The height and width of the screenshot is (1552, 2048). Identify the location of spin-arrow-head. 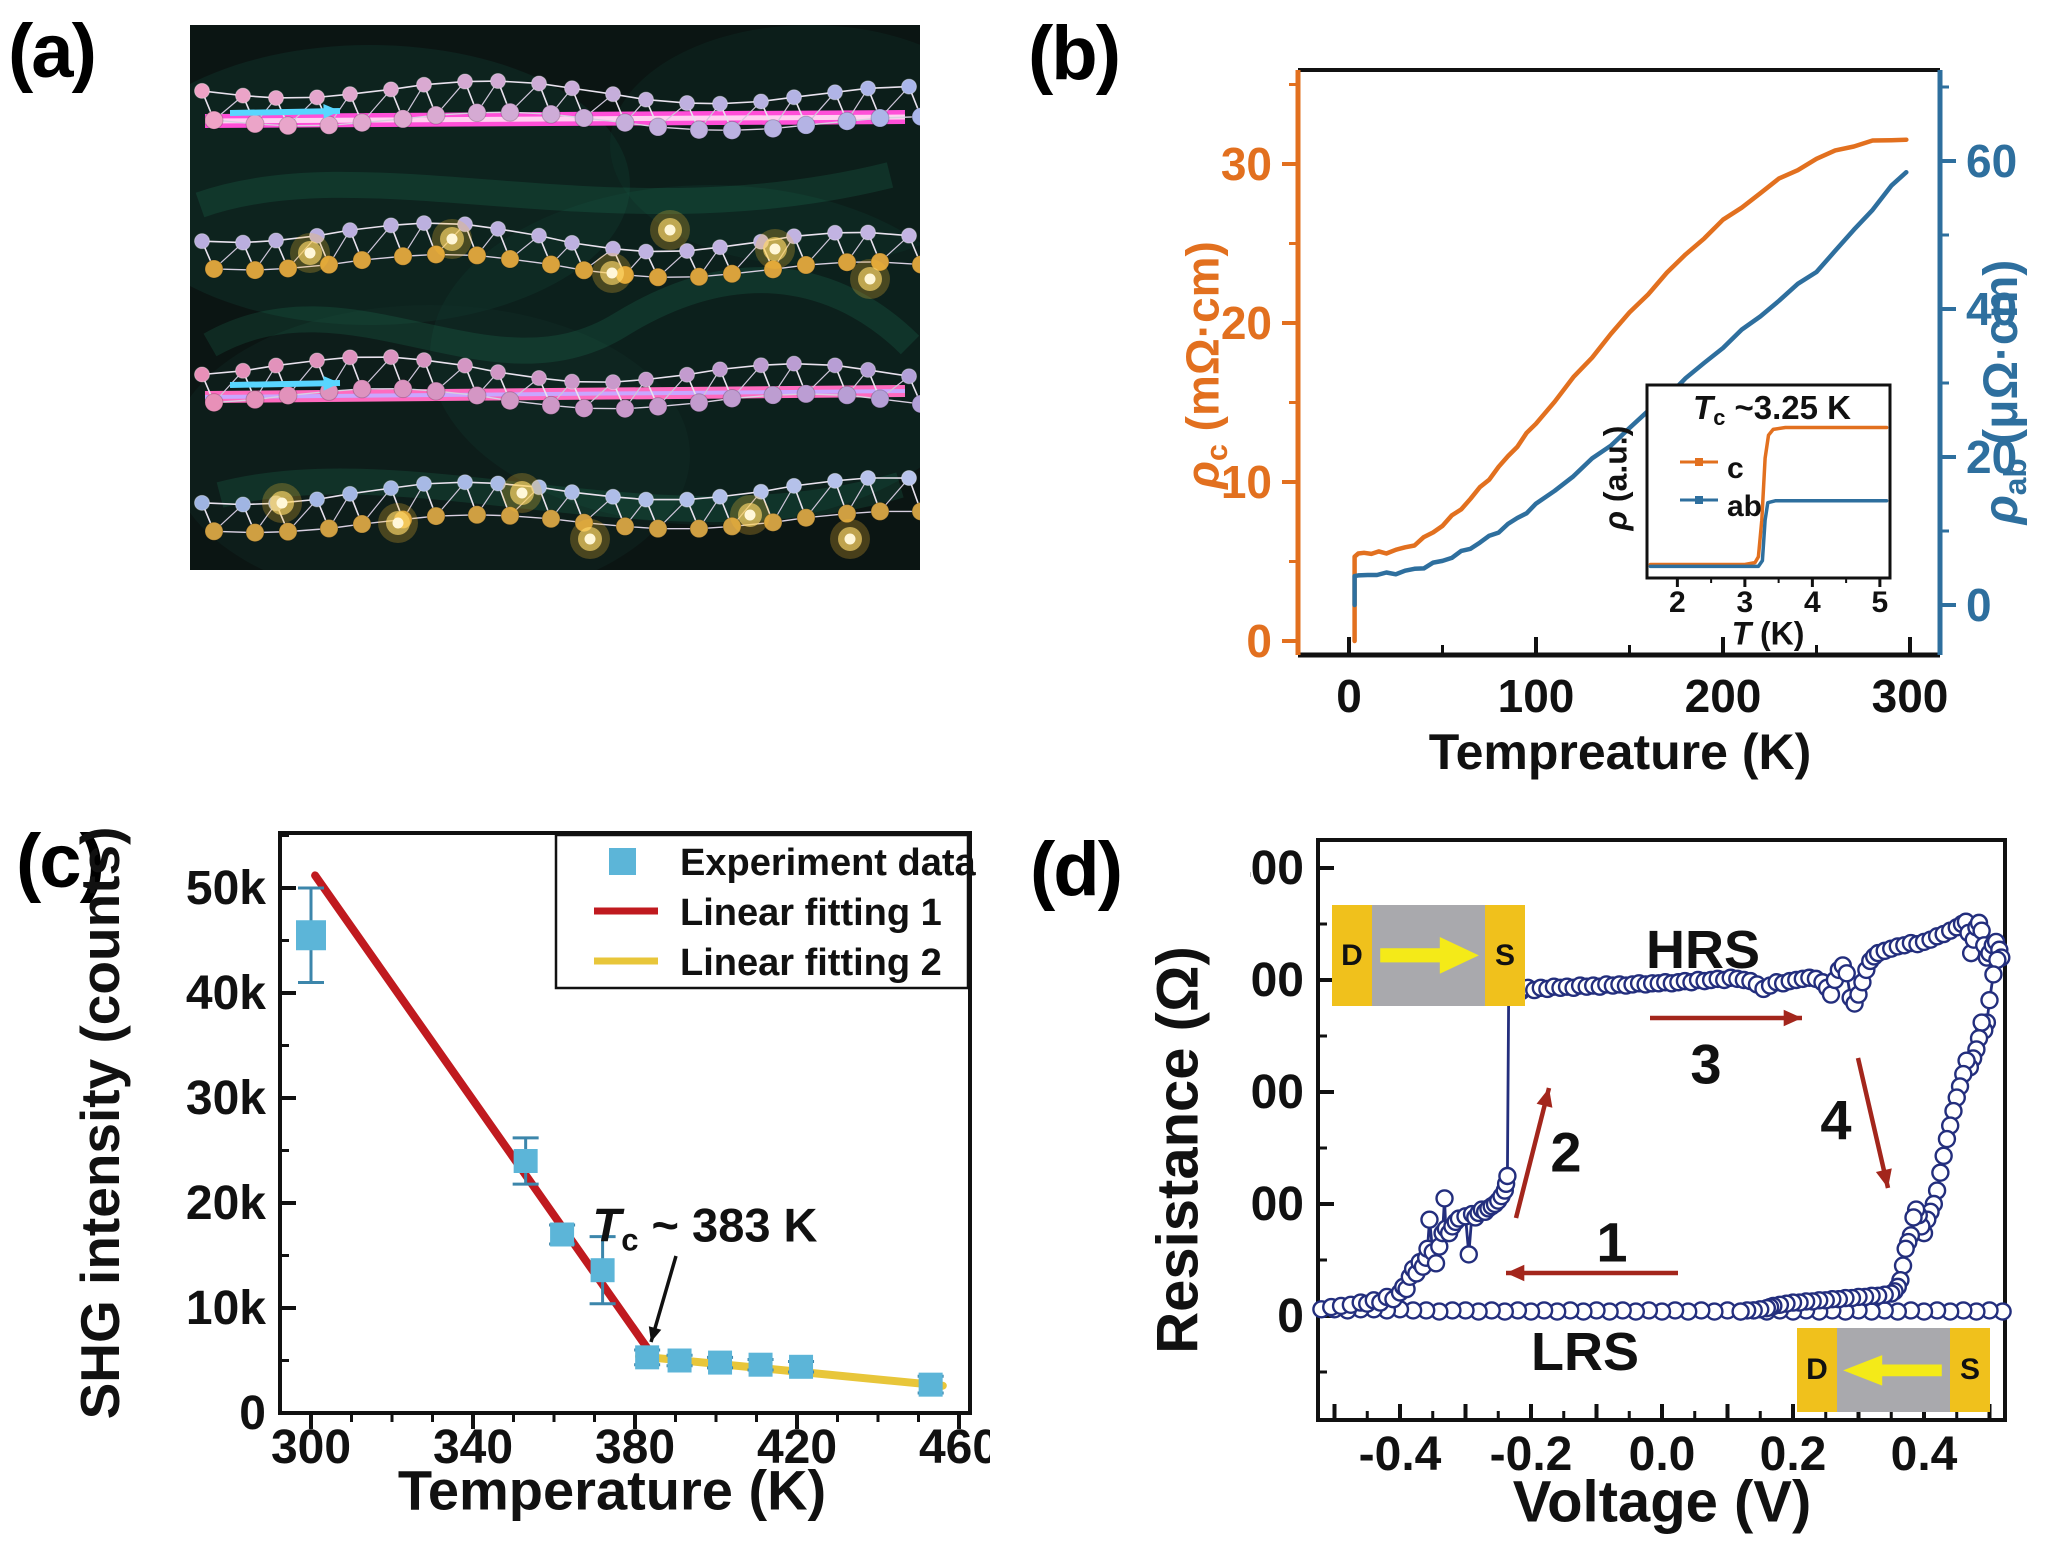
(331, 383).